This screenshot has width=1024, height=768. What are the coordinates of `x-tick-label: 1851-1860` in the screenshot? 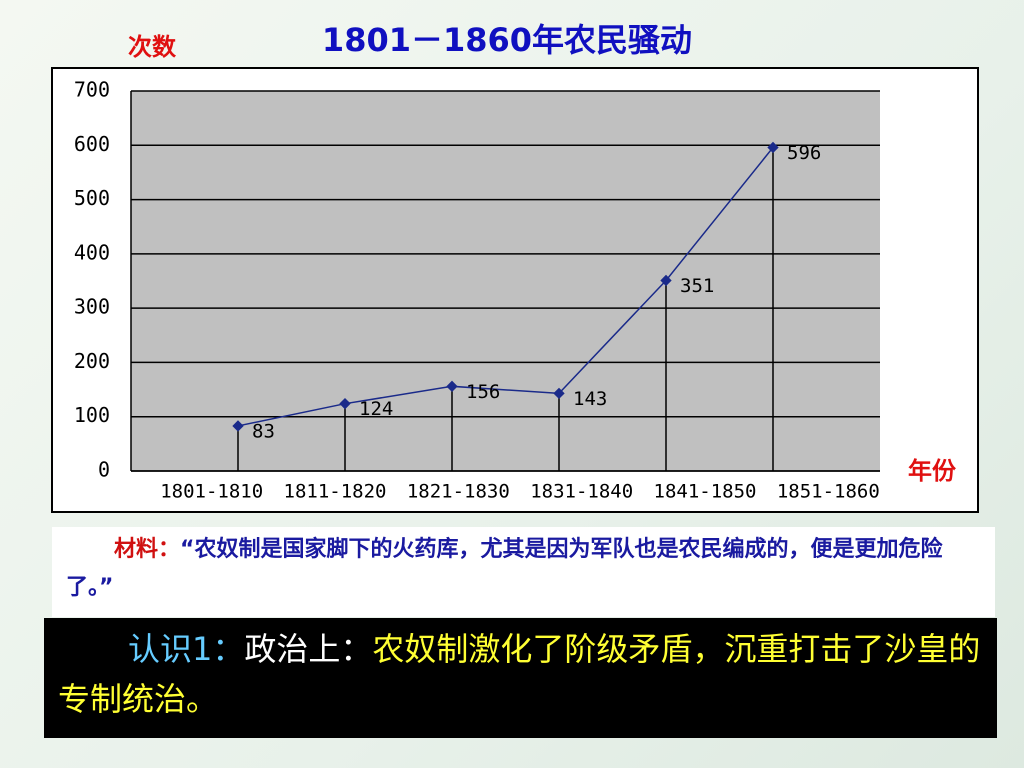 It's located at (828, 492).